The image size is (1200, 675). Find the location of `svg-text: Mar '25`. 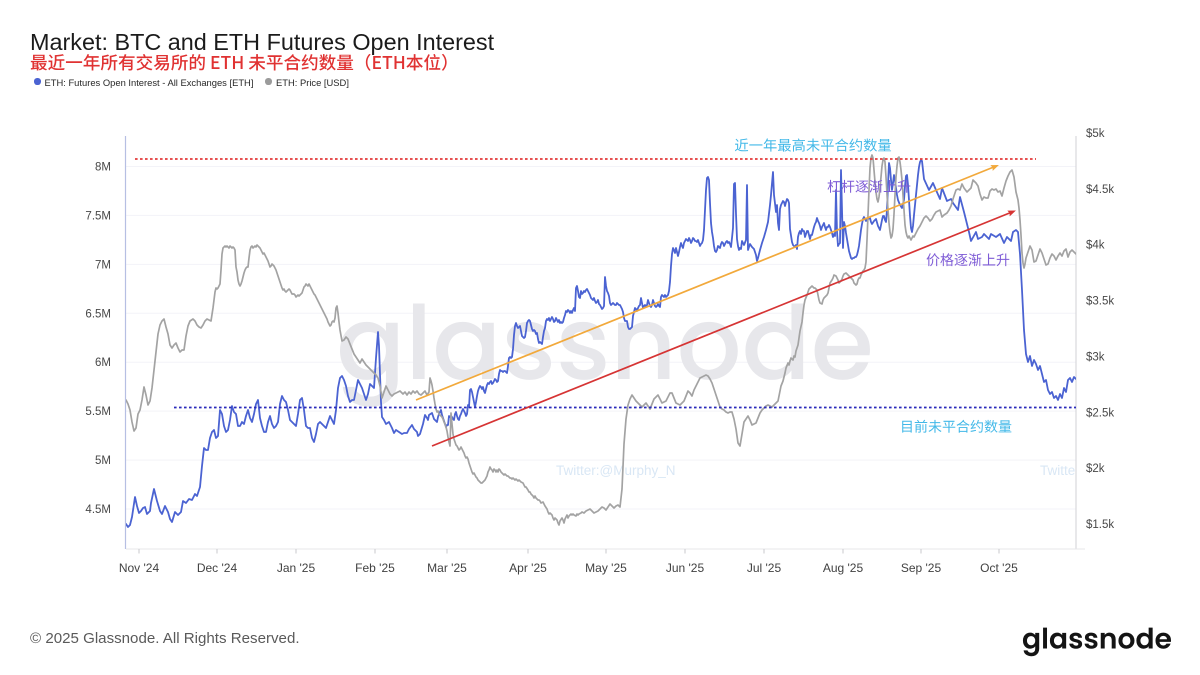

svg-text: Mar '25 is located at coordinates (447, 568).